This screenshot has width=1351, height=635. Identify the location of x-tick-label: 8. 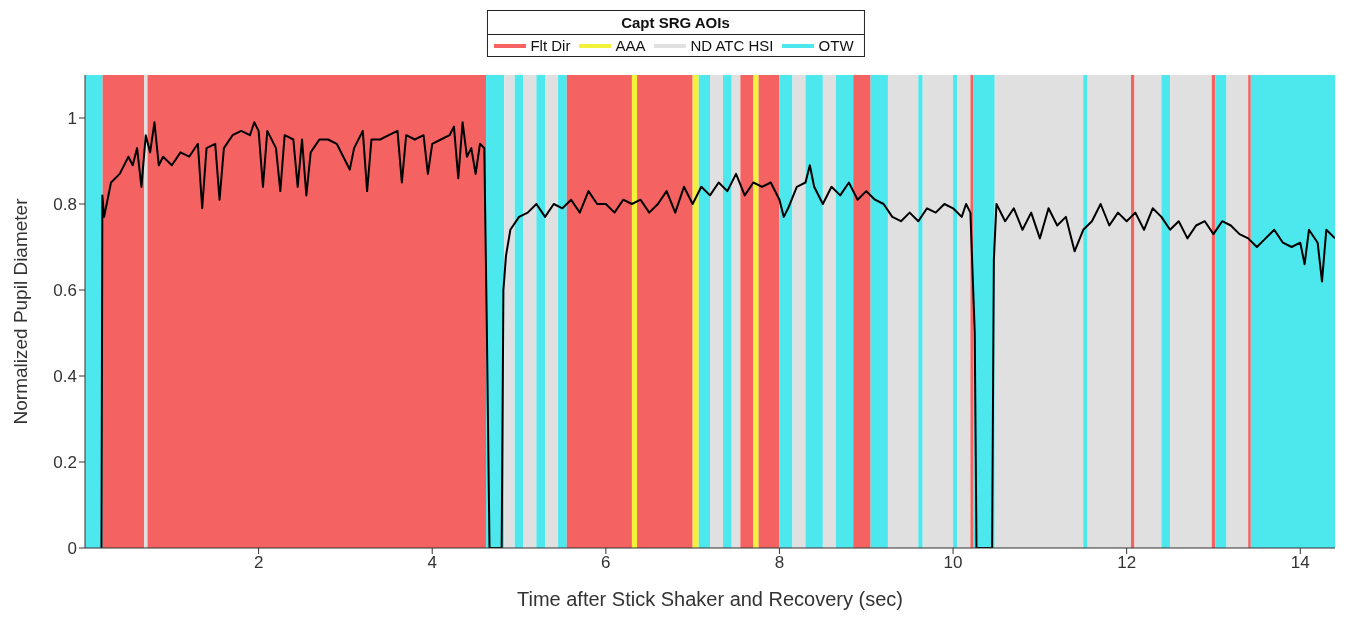
(779, 563).